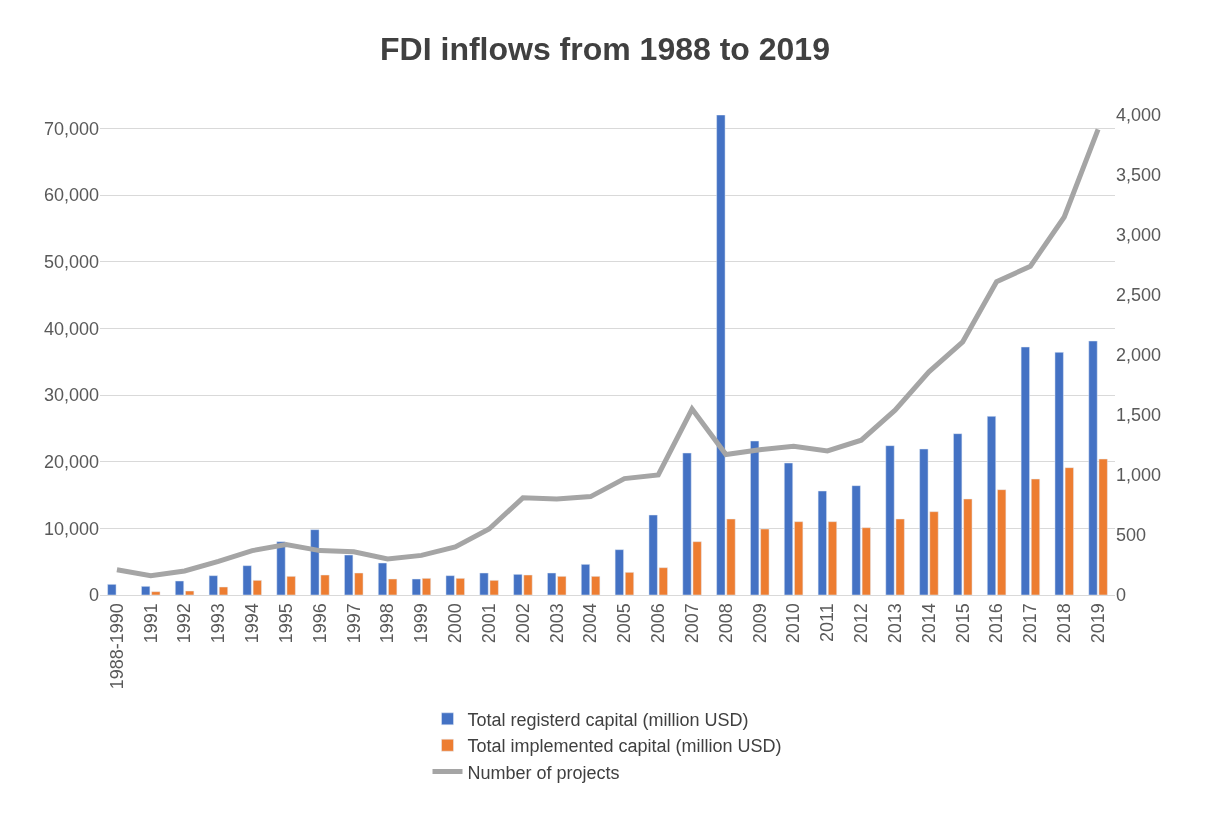 The height and width of the screenshot is (830, 1210). Describe the element at coordinates (184, 623) in the screenshot. I see `x-tick-label: 1992` at that location.